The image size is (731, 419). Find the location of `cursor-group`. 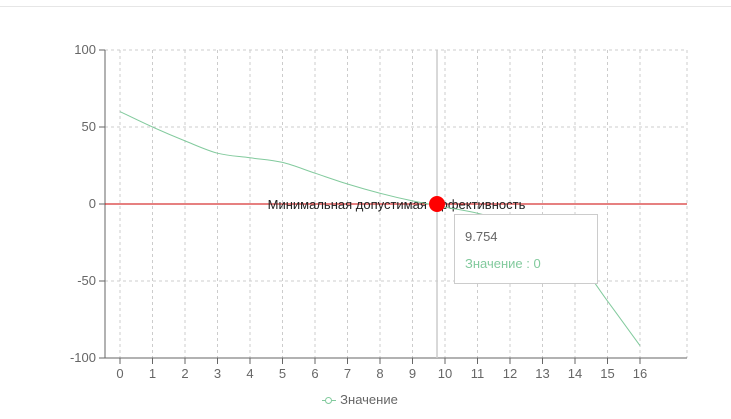

cursor-group is located at coordinates (437, 204).